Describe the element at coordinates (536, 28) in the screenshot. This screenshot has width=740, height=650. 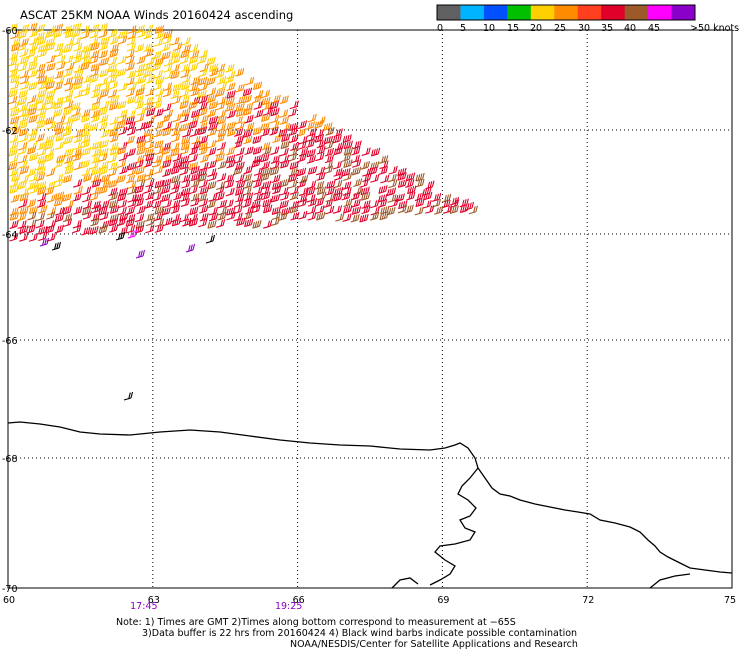
I see `legend-tick-label: 20` at that location.